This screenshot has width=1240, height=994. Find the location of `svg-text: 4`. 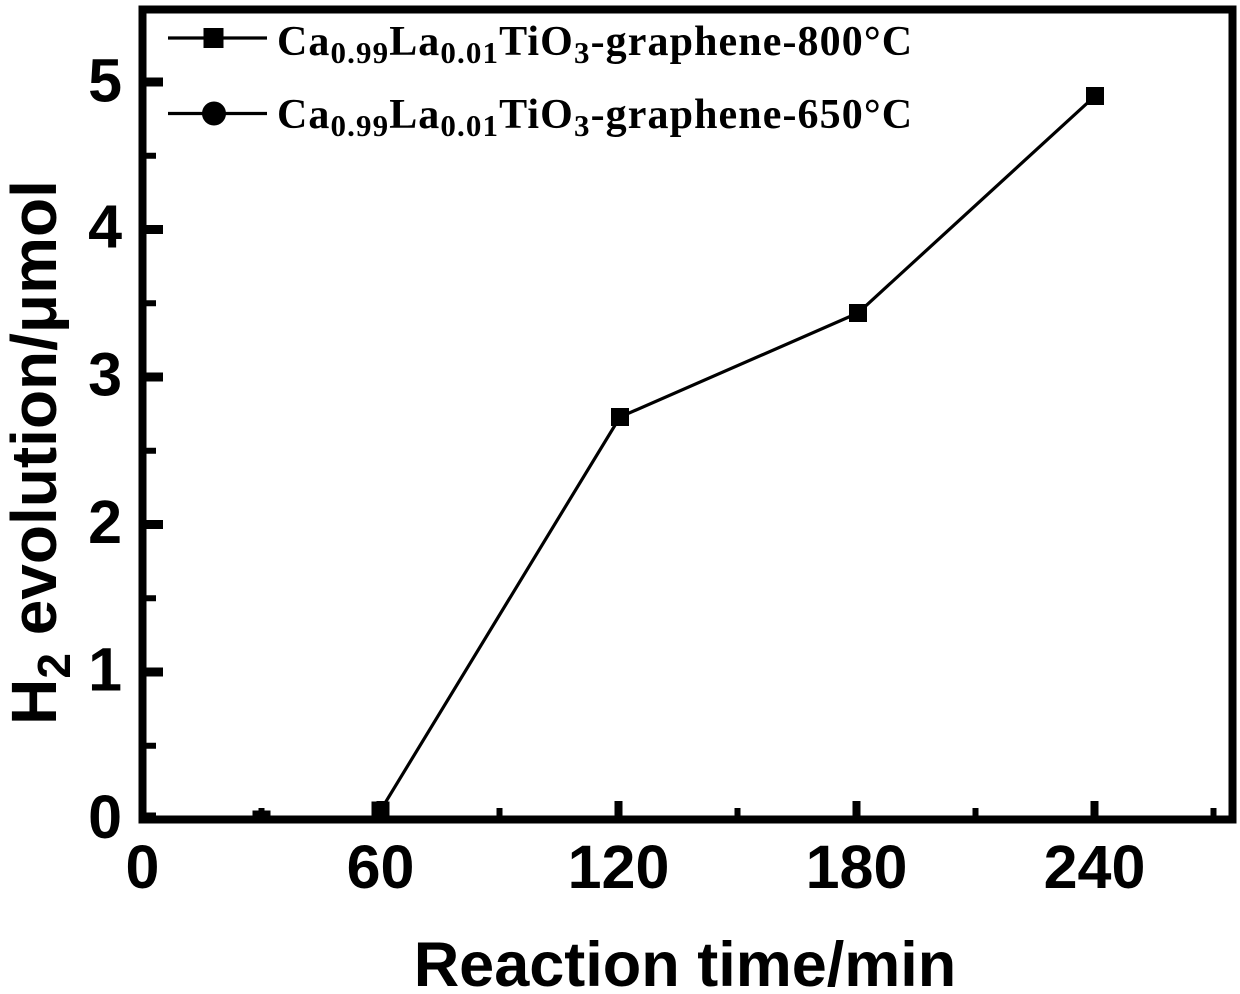

svg-text: 4 is located at coordinates (105, 227).